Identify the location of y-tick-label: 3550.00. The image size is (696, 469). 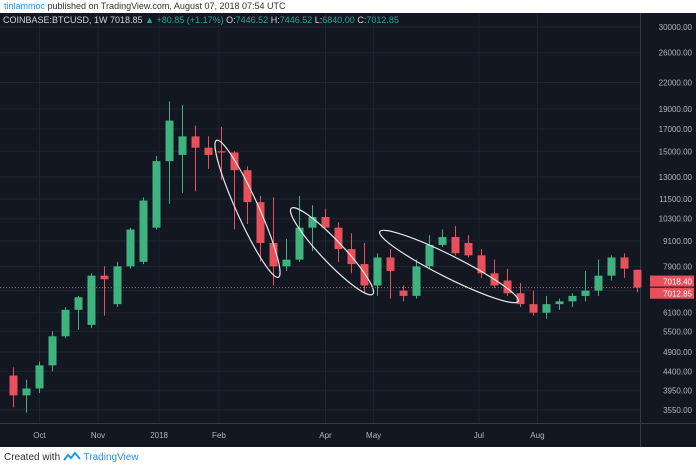
(677, 410).